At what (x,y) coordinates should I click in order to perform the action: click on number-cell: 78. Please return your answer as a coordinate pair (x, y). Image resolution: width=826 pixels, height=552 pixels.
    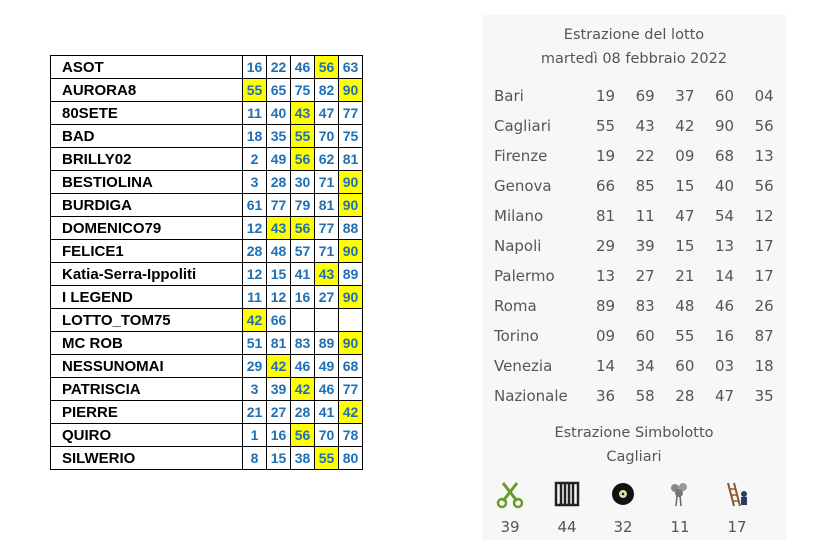
    Looking at the image, I should click on (350, 435).